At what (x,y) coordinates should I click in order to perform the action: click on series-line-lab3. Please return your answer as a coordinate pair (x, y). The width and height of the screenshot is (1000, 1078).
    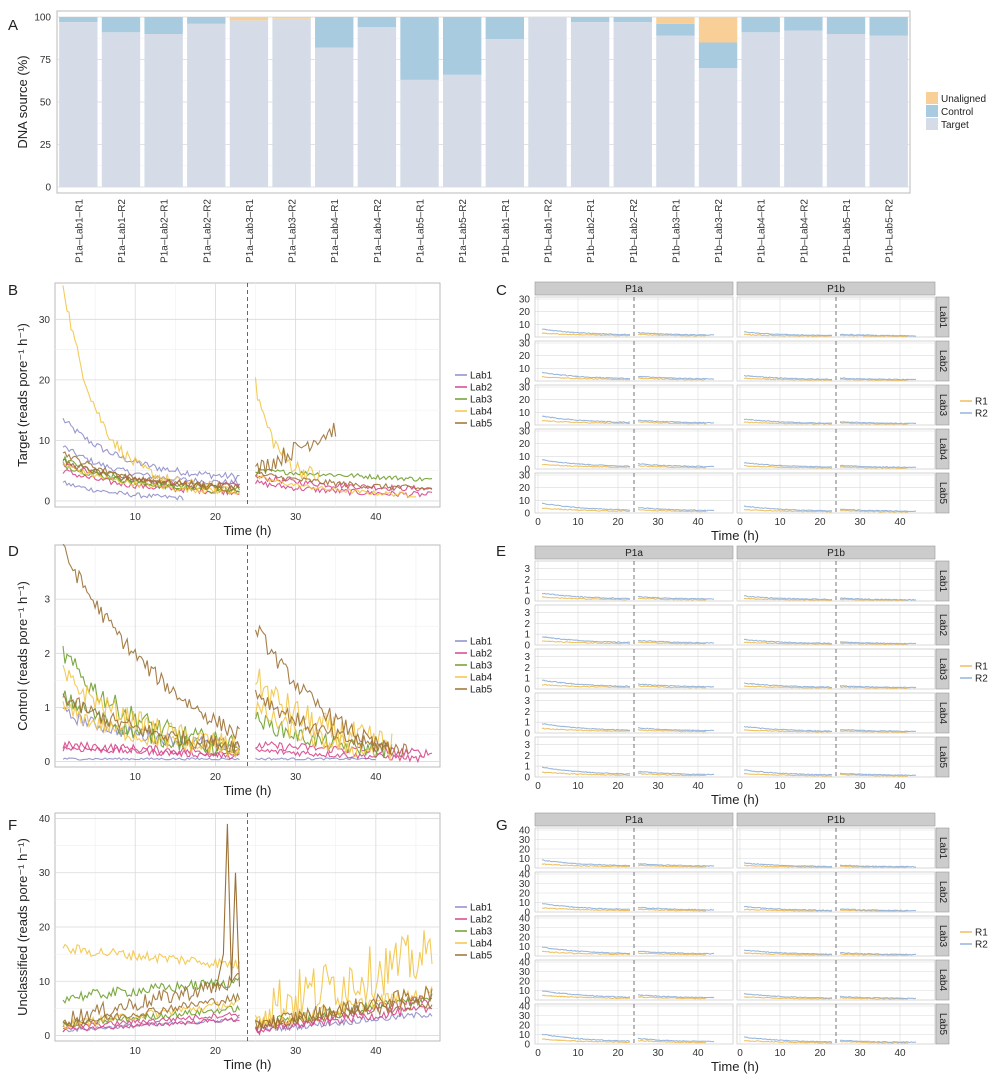
    Looking at the image, I should click on (323, 735).